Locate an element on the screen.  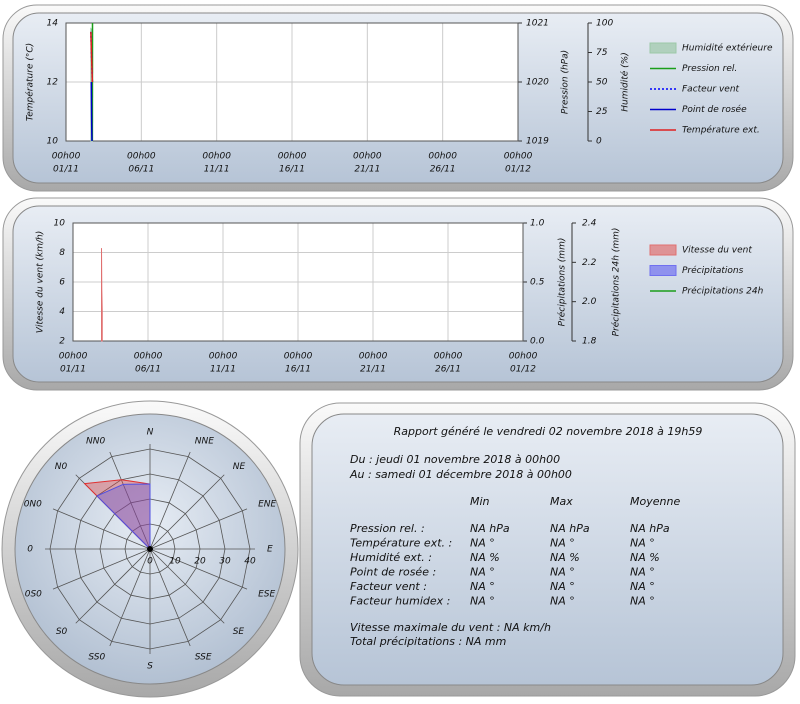
legend-label: Température ext. is located at coordinates (721, 130).